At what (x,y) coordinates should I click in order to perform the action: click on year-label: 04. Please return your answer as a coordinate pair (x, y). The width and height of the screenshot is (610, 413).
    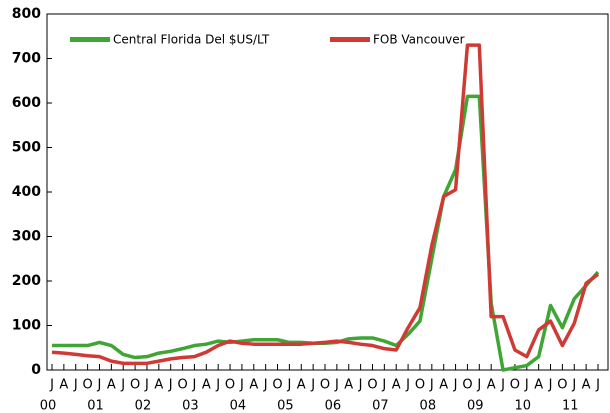
    Looking at the image, I should click on (238, 406).